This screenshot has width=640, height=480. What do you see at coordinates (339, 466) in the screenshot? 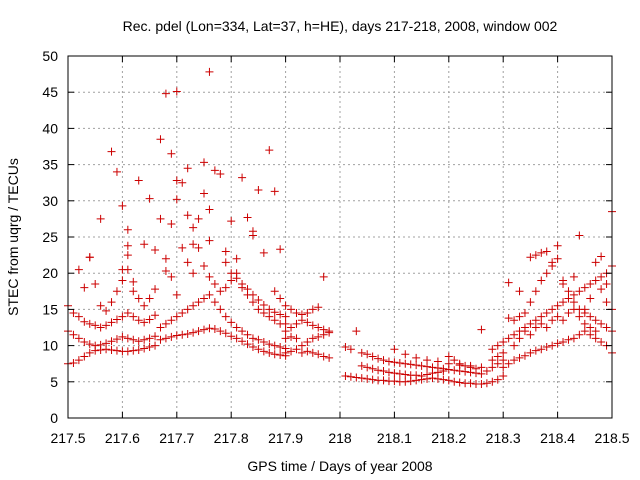
I see `x-axis-label: GPS time / Days of year 2008` at bounding box center [339, 466].